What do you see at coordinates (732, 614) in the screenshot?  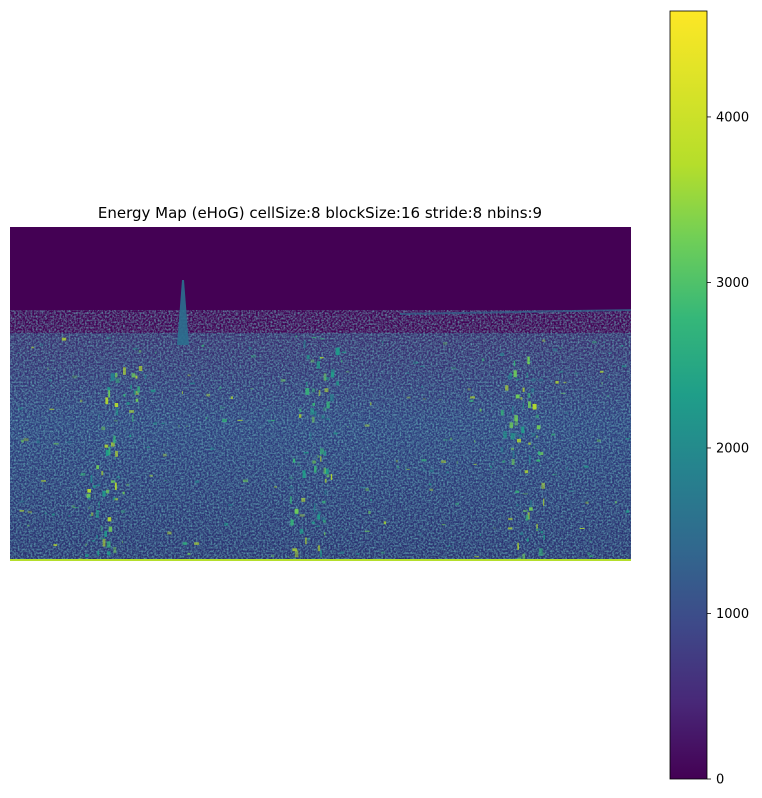 I see `colorbar-tick-label: 1000` at bounding box center [732, 614].